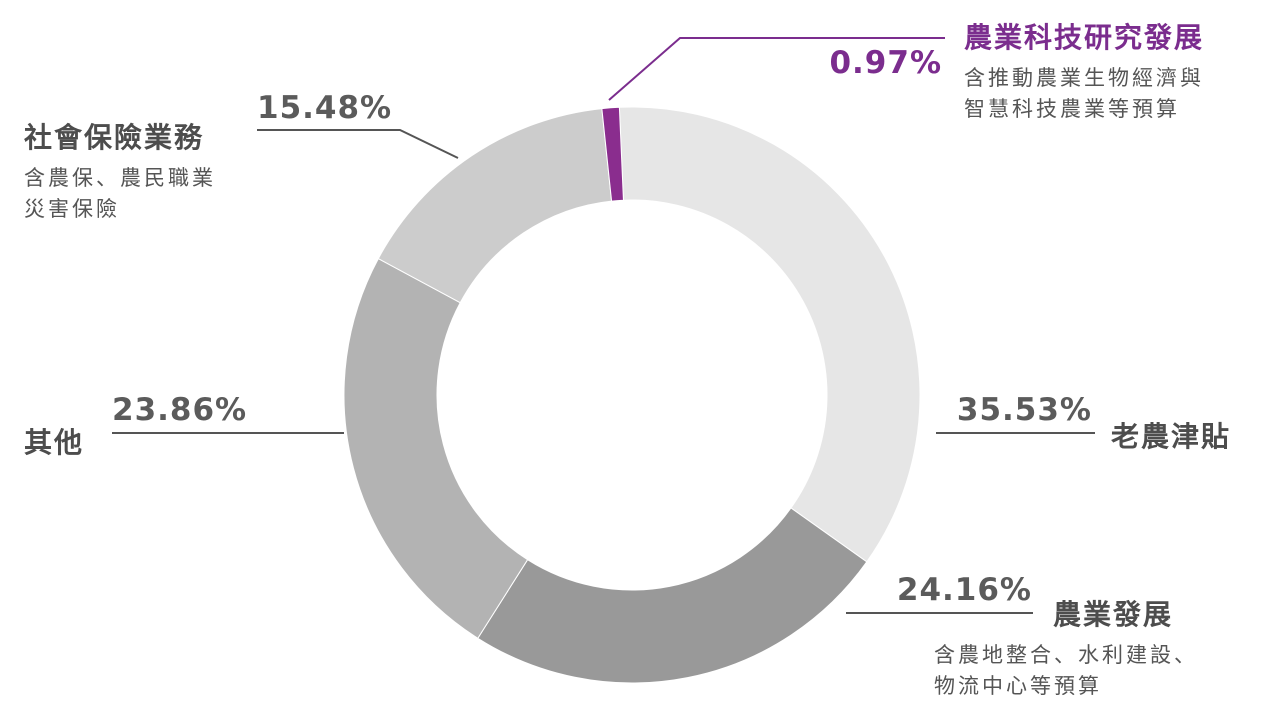  Describe the element at coordinates (1113, 614) in the screenshot. I see `slice-category-label: 農業發展` at that location.